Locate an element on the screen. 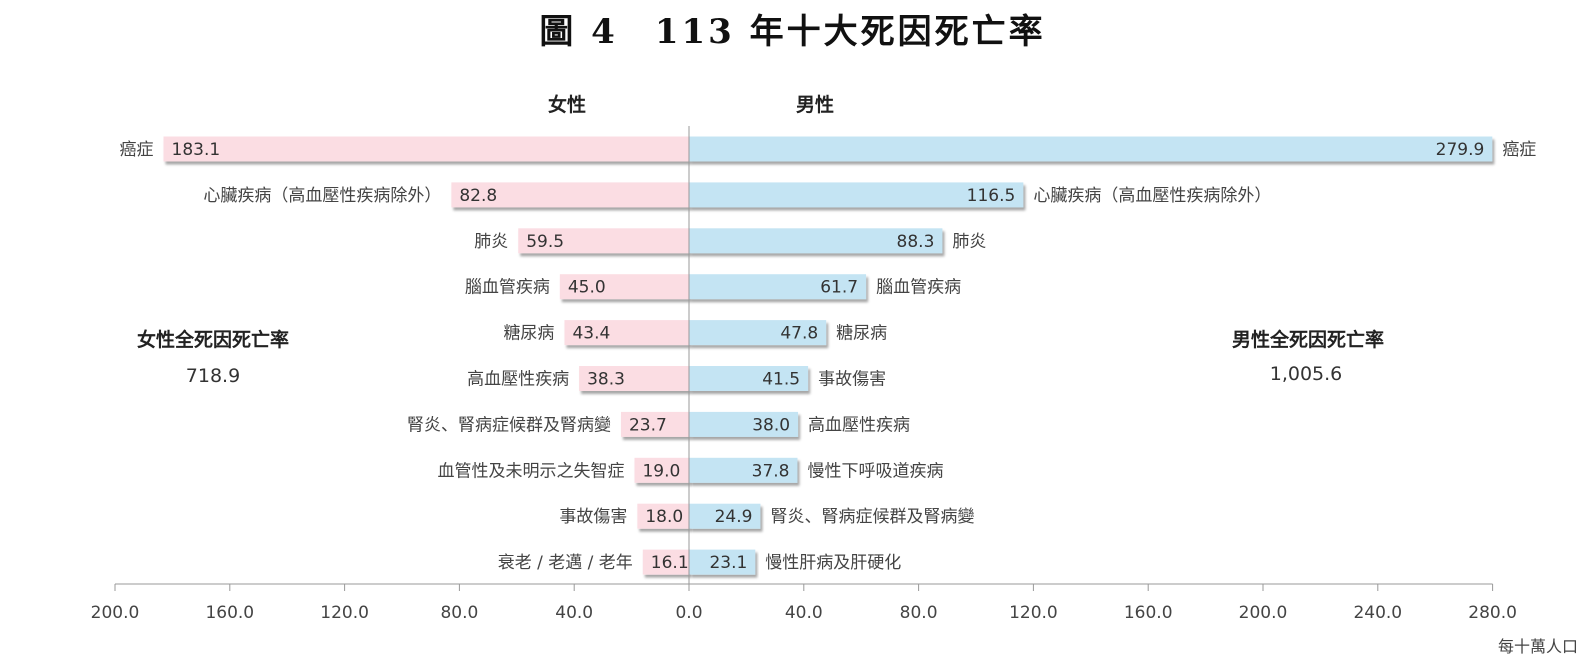  male-category-label: 腦血管疾病 is located at coordinates (918, 288).